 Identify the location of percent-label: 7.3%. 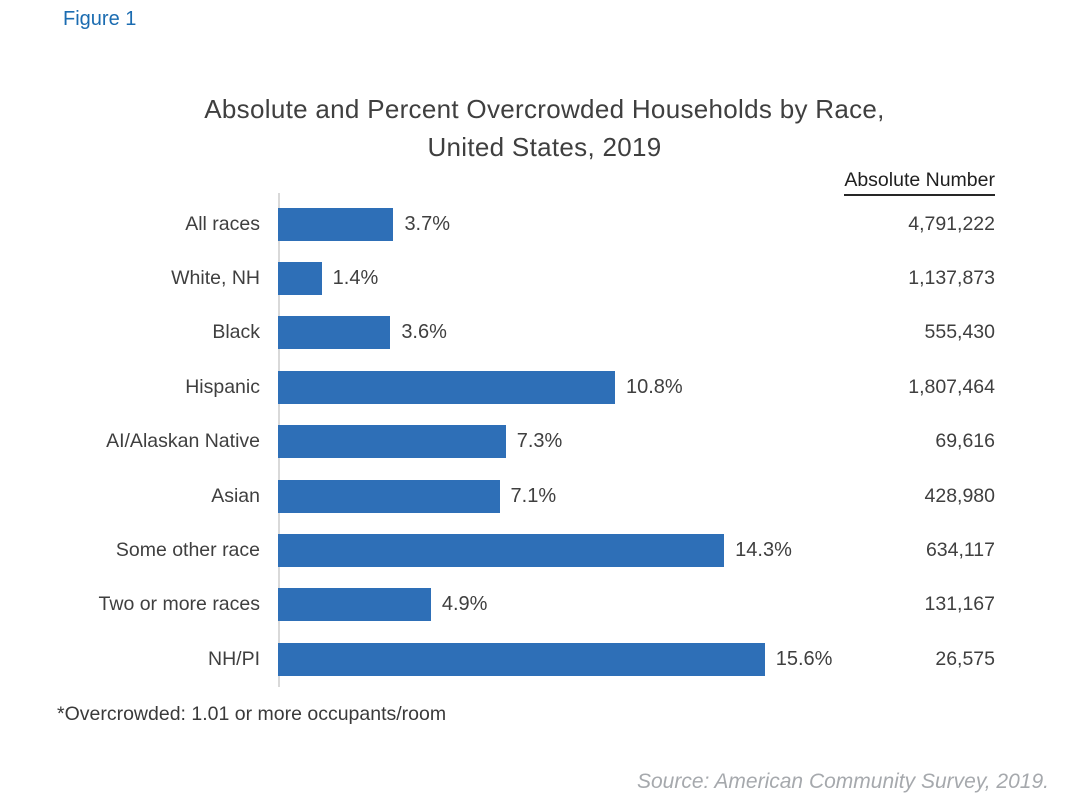
(539, 441).